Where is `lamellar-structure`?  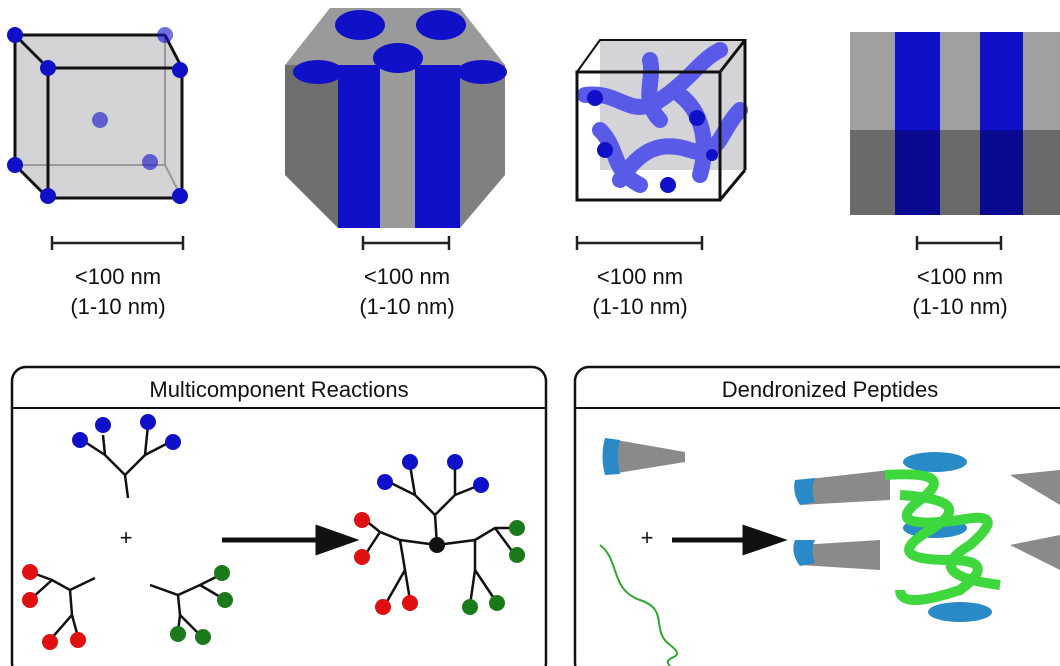 lamellar-structure is located at coordinates (955, 123).